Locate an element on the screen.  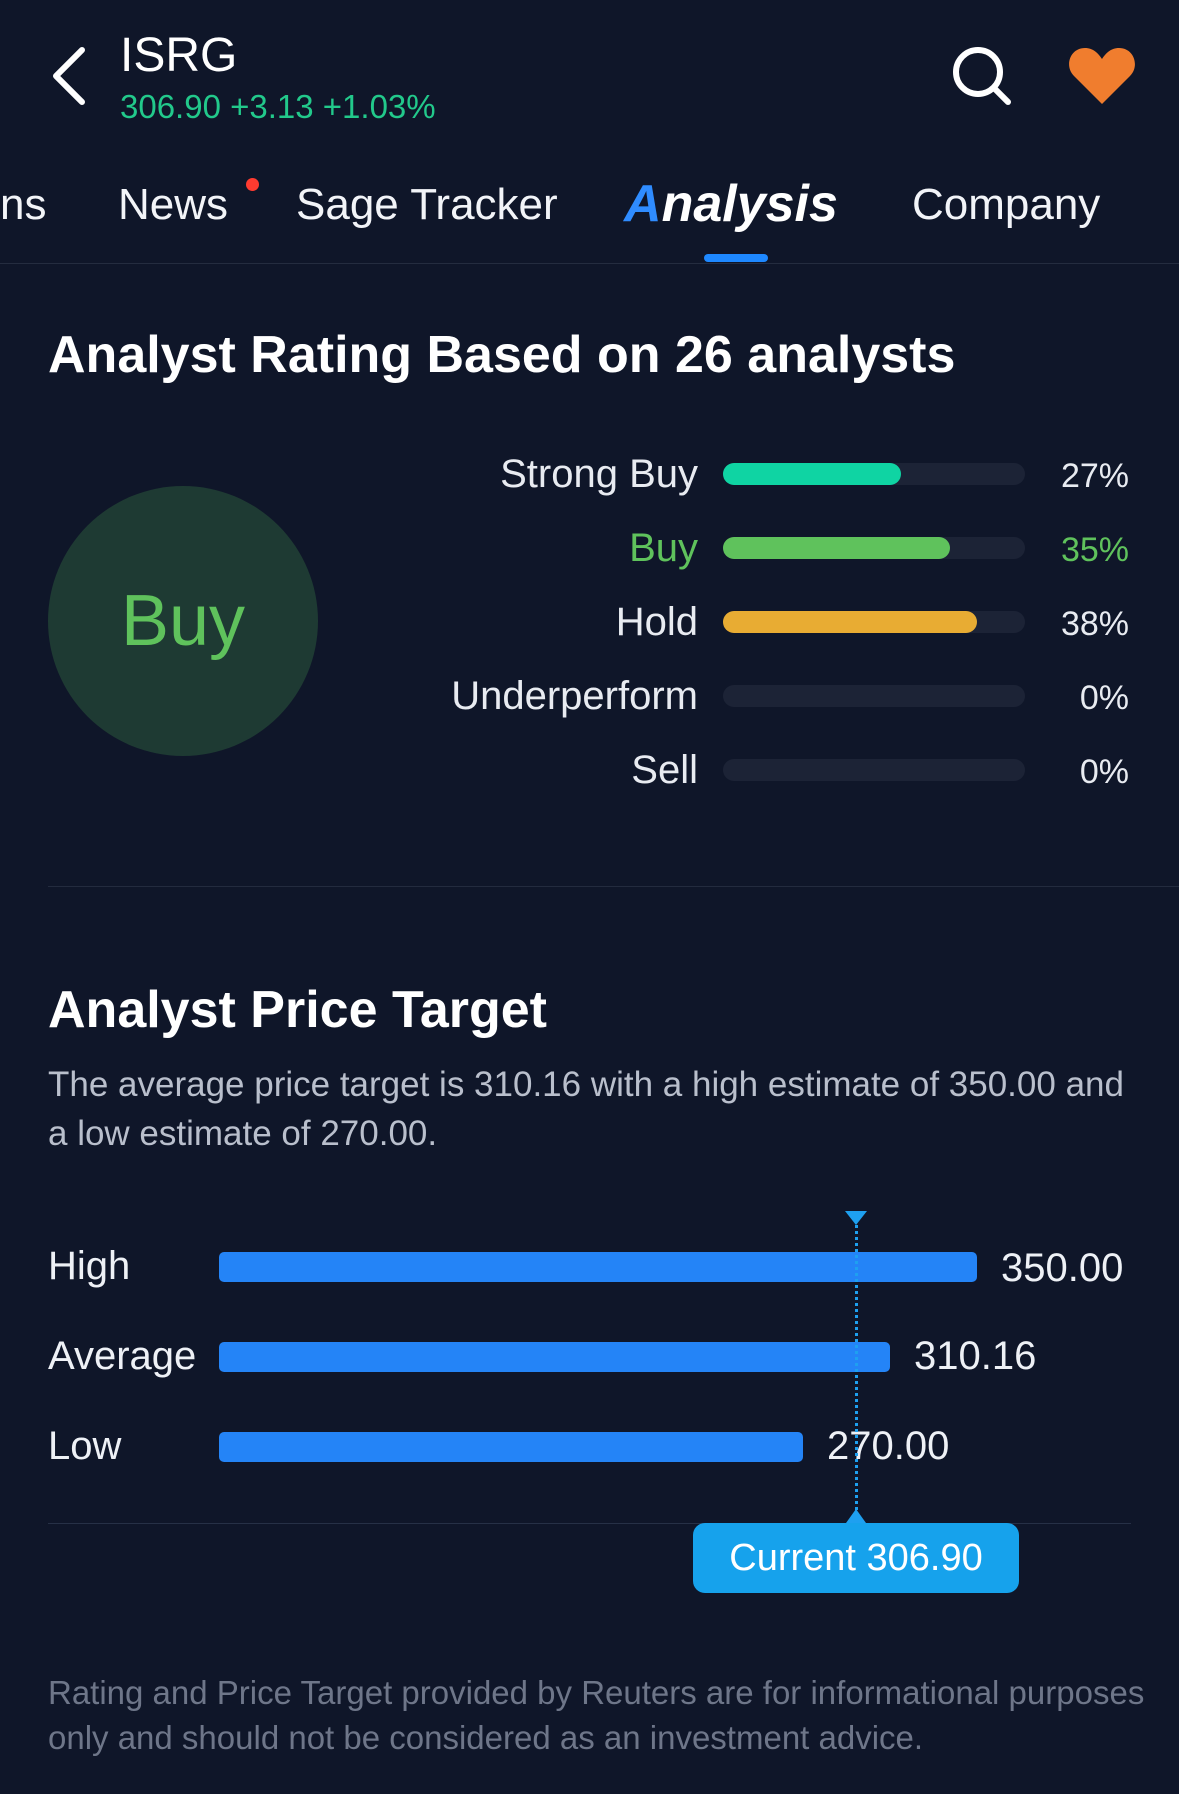
tab-analysis-rest: nalysis is located at coordinates (749, 204).